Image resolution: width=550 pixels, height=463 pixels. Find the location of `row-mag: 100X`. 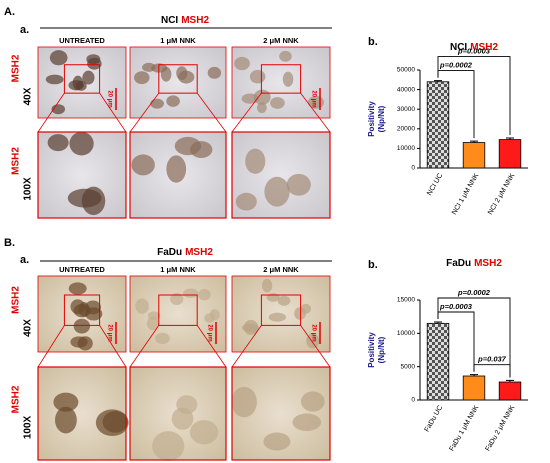

row-mag: 100X is located at coordinates (28, 427).